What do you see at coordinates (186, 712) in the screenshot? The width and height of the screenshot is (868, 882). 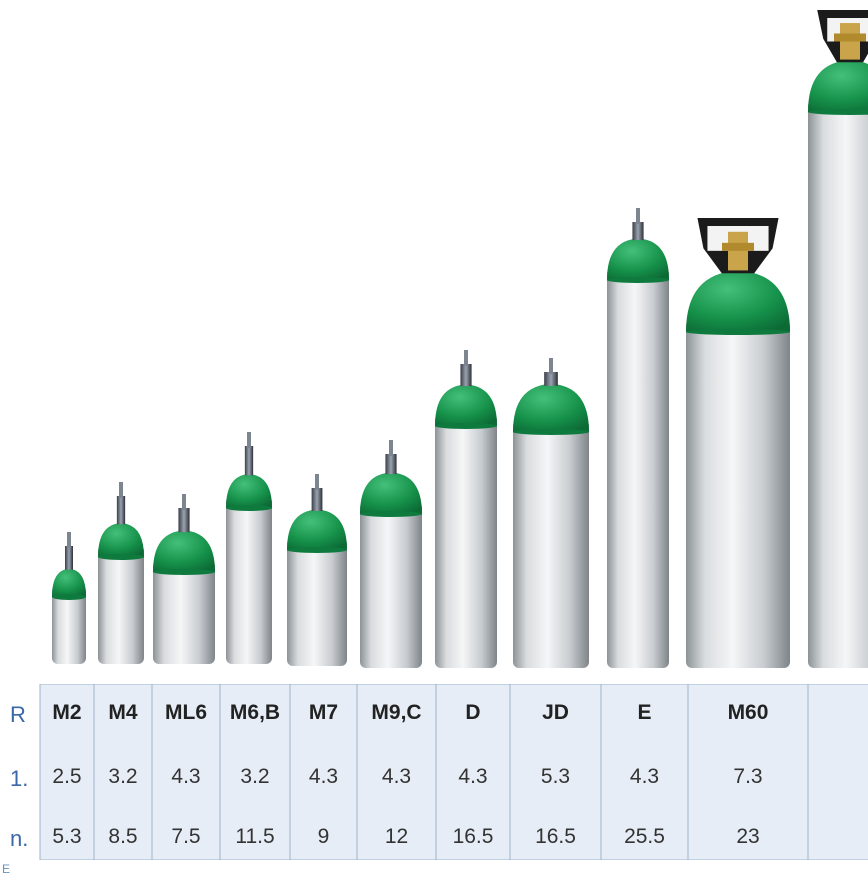 I see `column-header: ML6` at bounding box center [186, 712].